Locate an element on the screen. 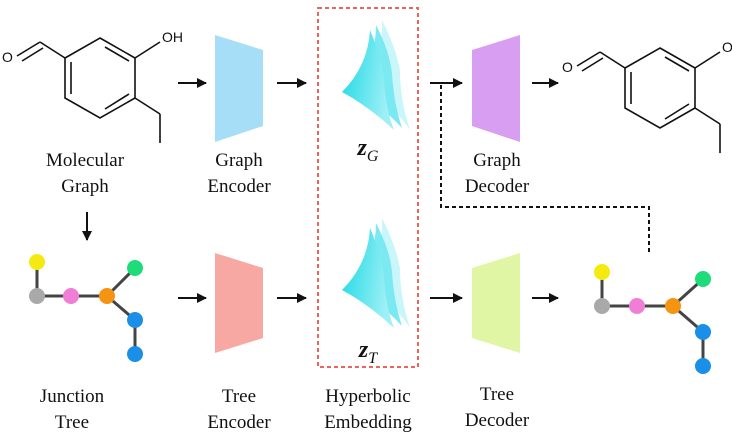  tree-node-orange is located at coordinates (107, 296).